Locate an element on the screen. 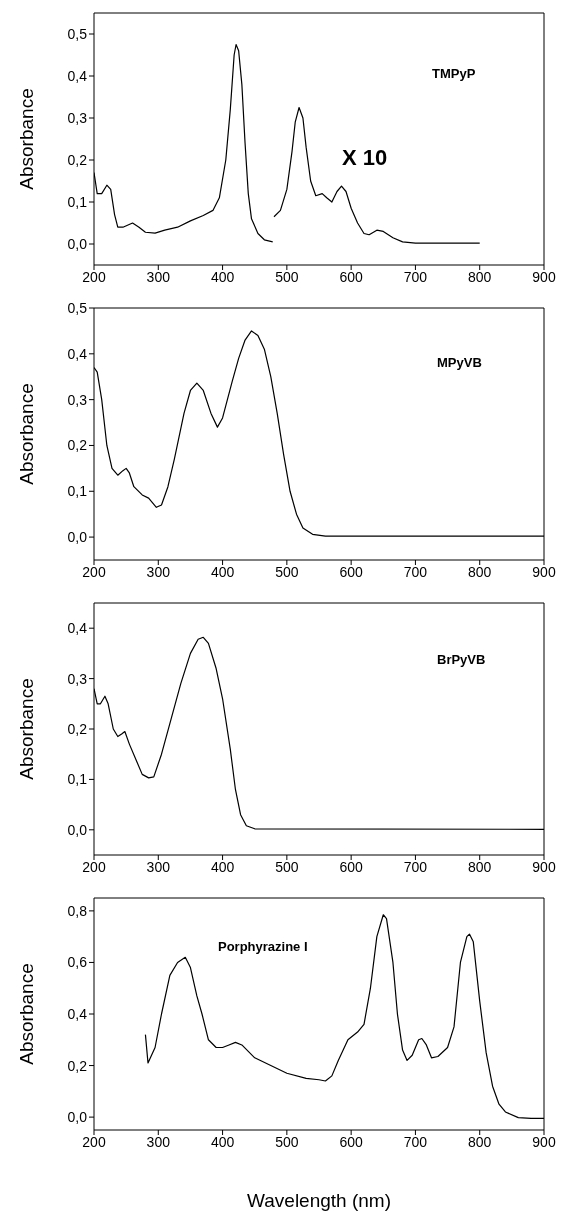  annotation: MPyVB is located at coordinates (459, 362).